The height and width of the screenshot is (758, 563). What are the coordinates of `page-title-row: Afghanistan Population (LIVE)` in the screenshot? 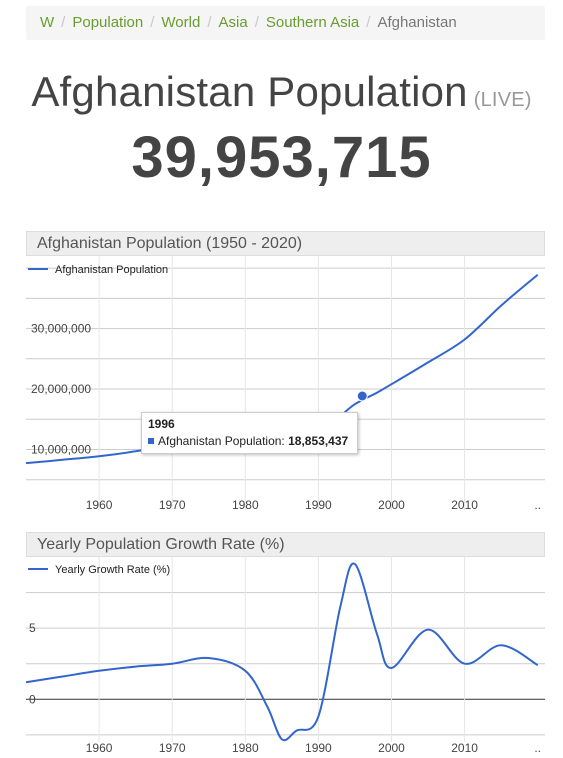 It's located at (281, 92).